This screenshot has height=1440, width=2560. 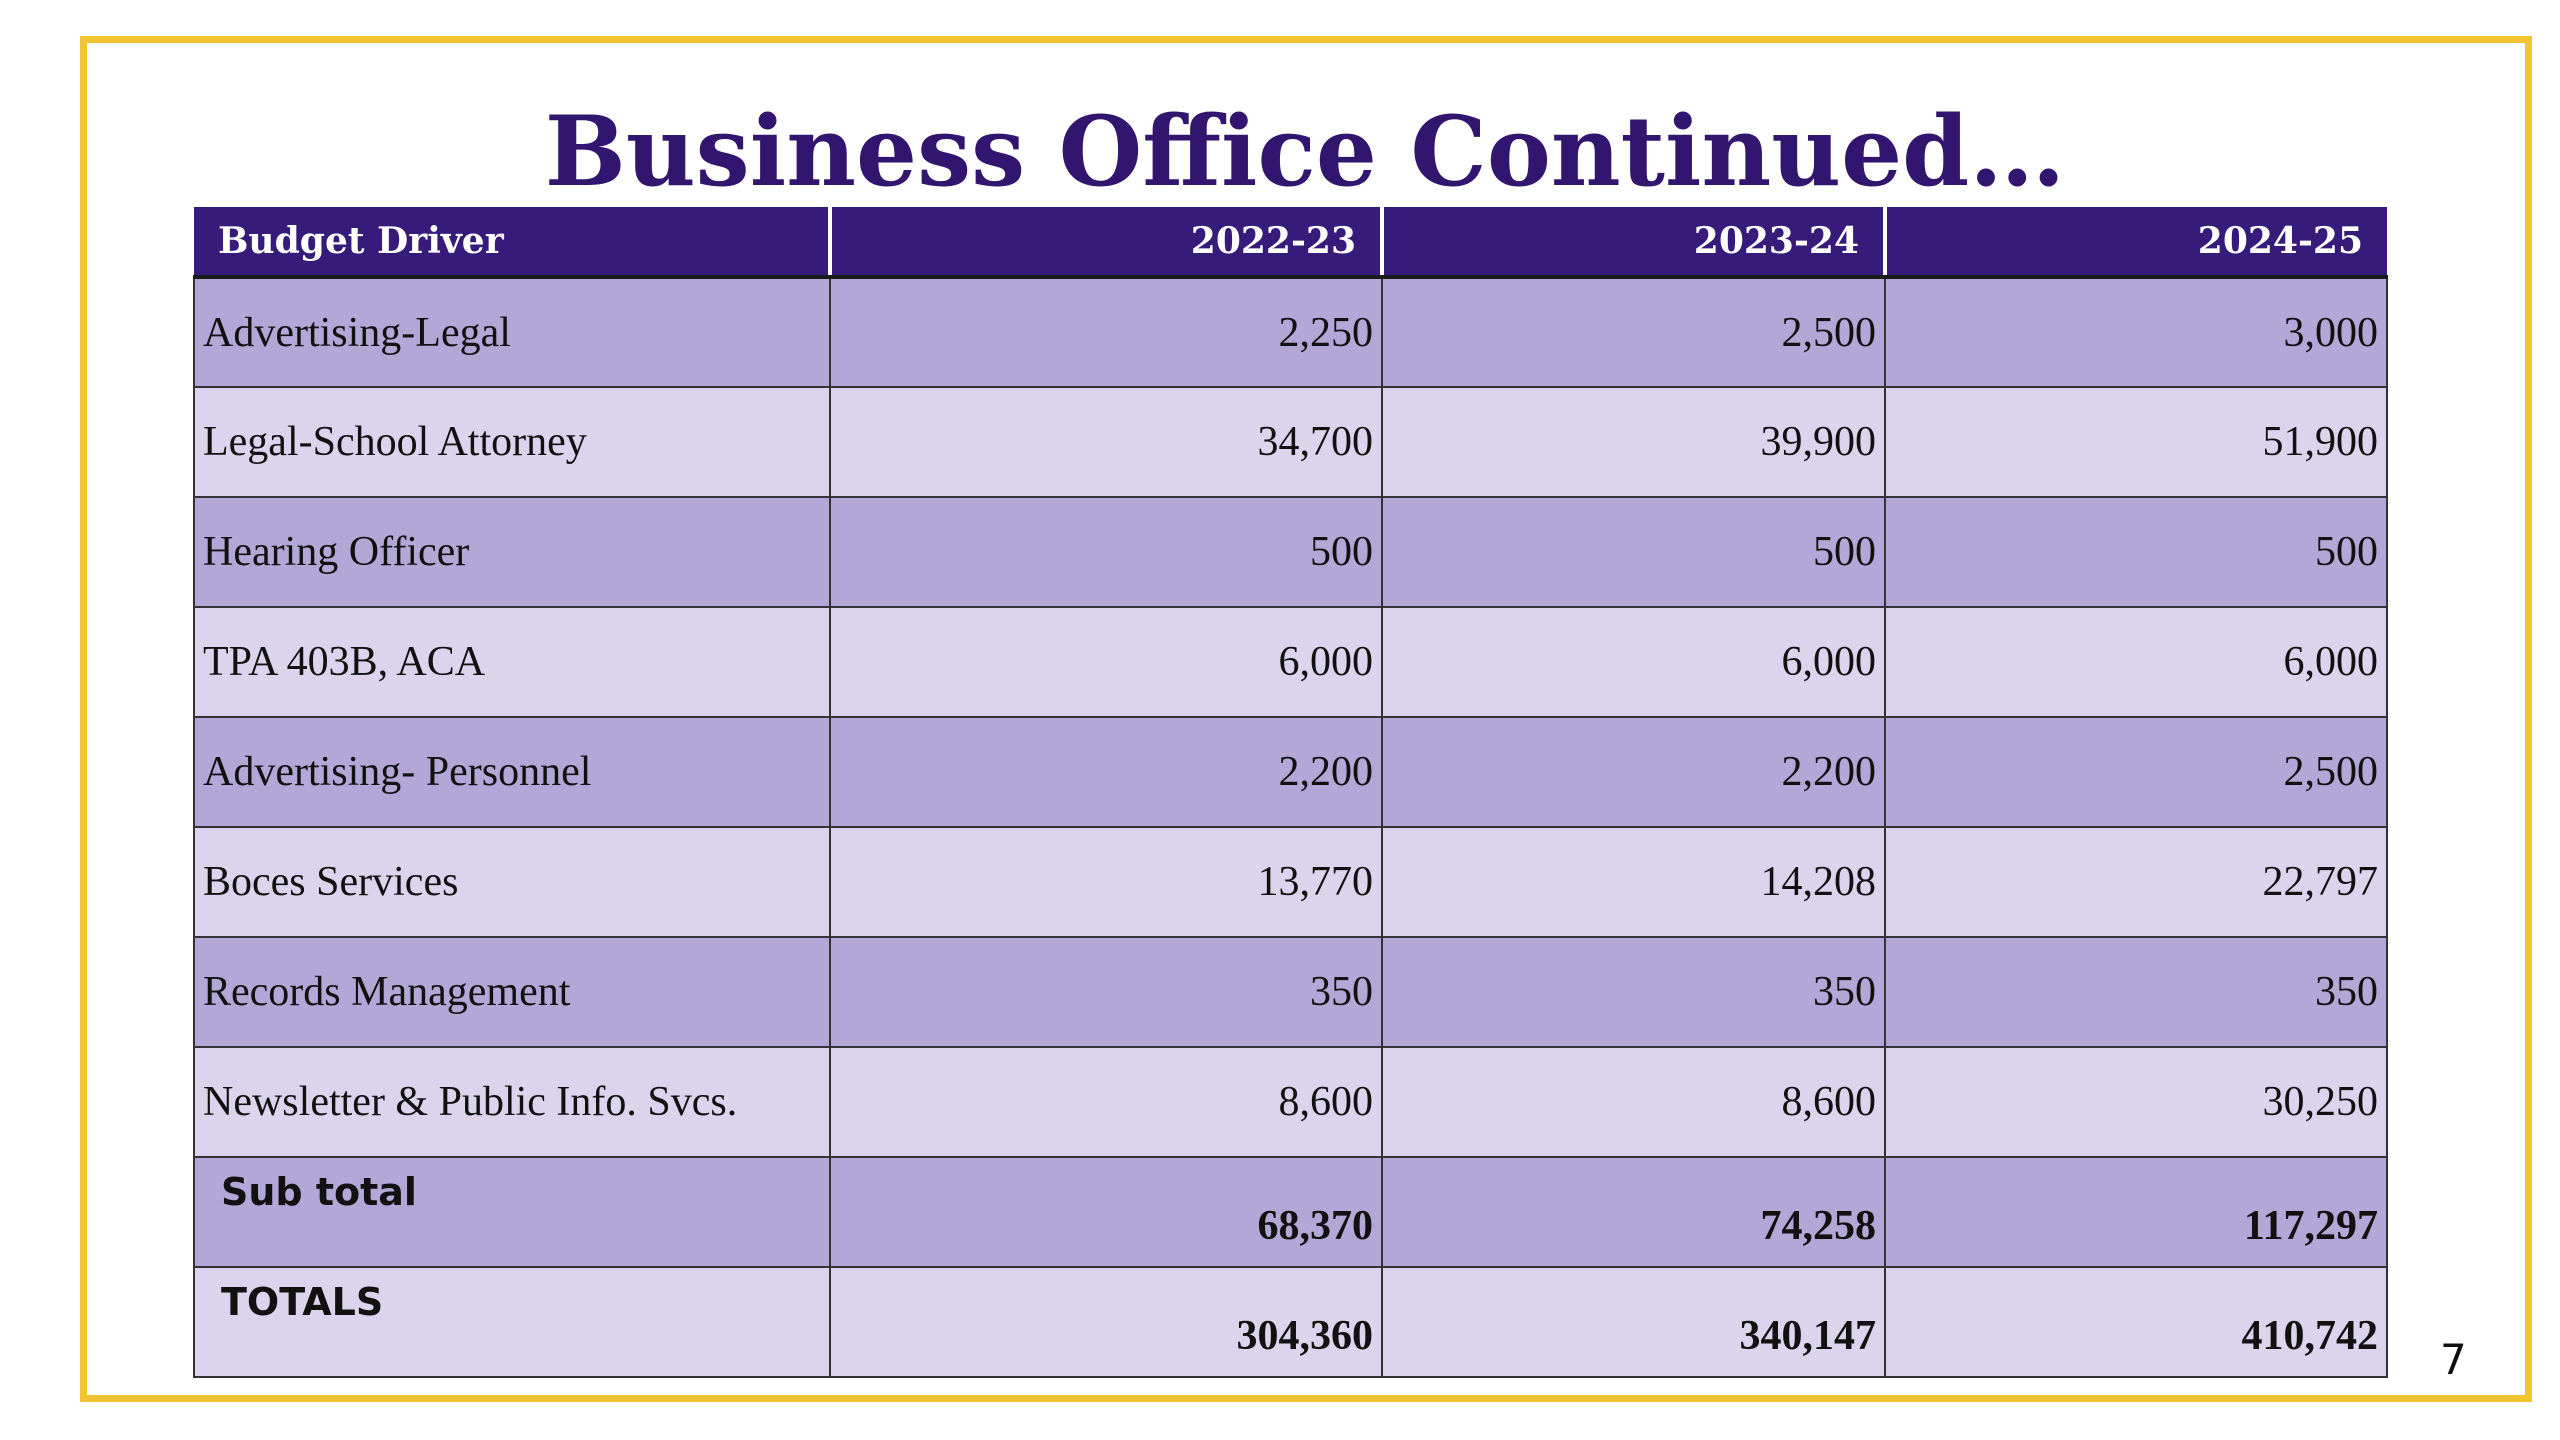 I want to click on row-value-2022-23: 2,250, so click(x=1106, y=332).